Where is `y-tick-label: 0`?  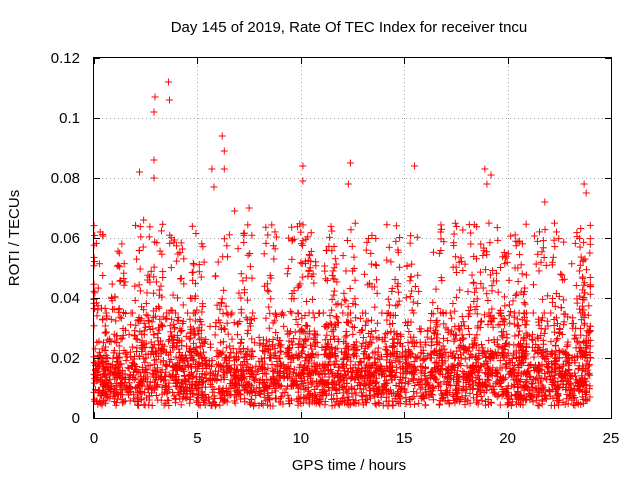
y-tick-label: 0 is located at coordinates (76, 418).